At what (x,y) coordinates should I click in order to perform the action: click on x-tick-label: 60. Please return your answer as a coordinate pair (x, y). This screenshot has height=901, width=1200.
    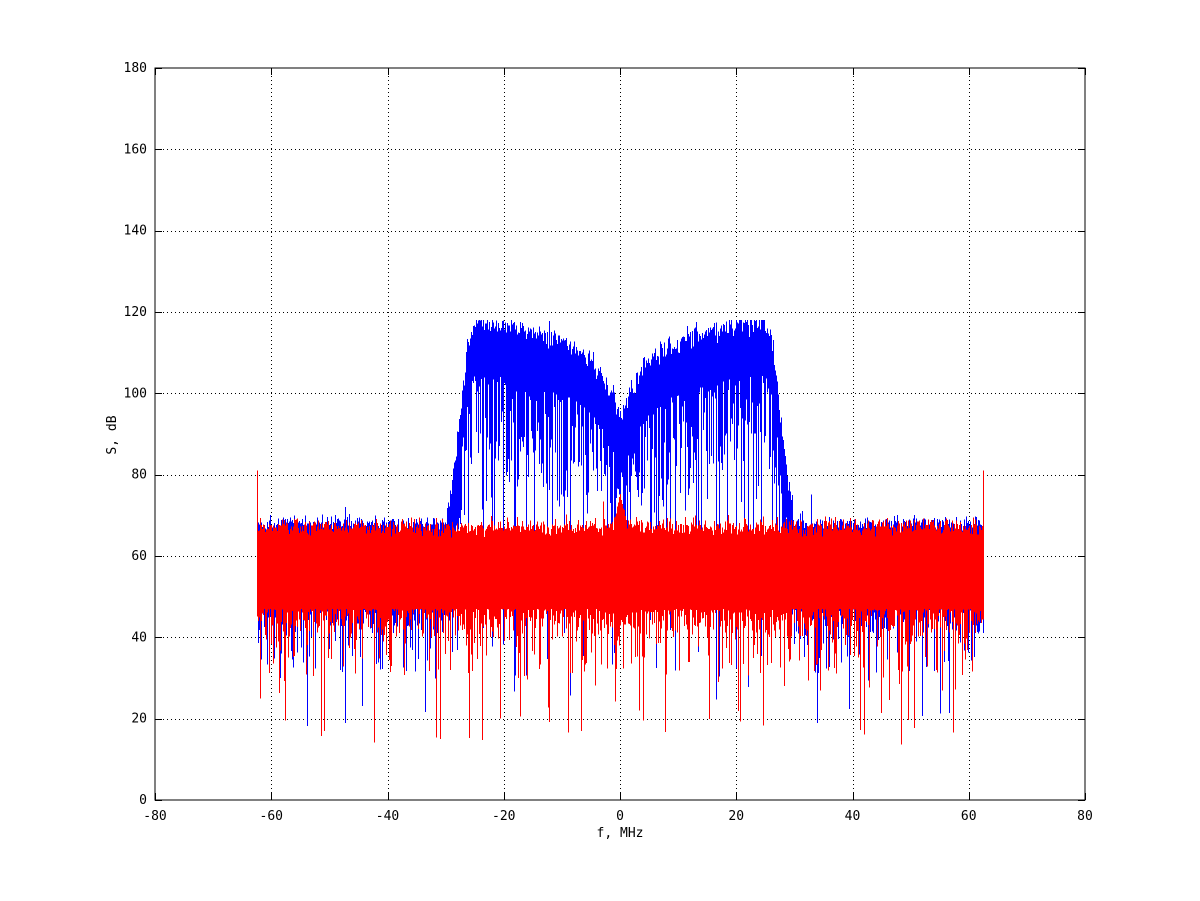
    Looking at the image, I should click on (969, 816).